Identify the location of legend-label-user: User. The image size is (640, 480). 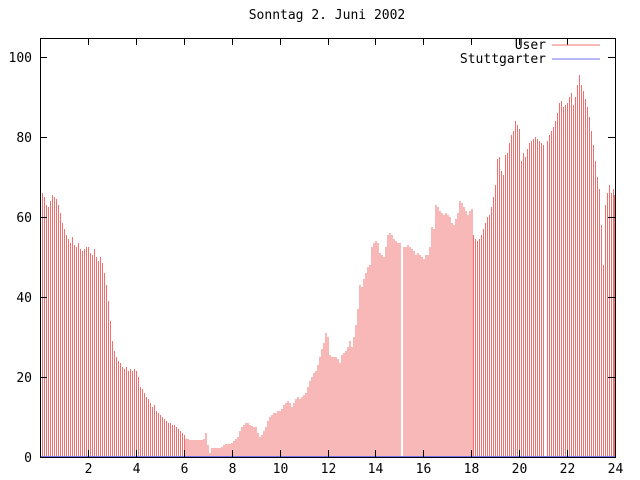
(530, 45).